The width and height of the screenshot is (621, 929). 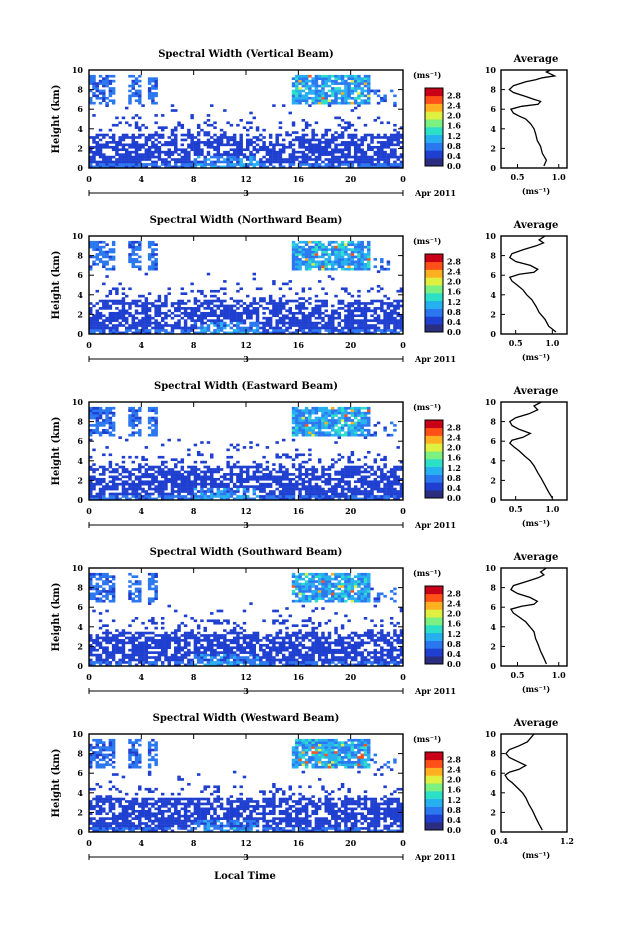 I want to click on colorbar-tick-label: 1.2, so click(x=454, y=302).